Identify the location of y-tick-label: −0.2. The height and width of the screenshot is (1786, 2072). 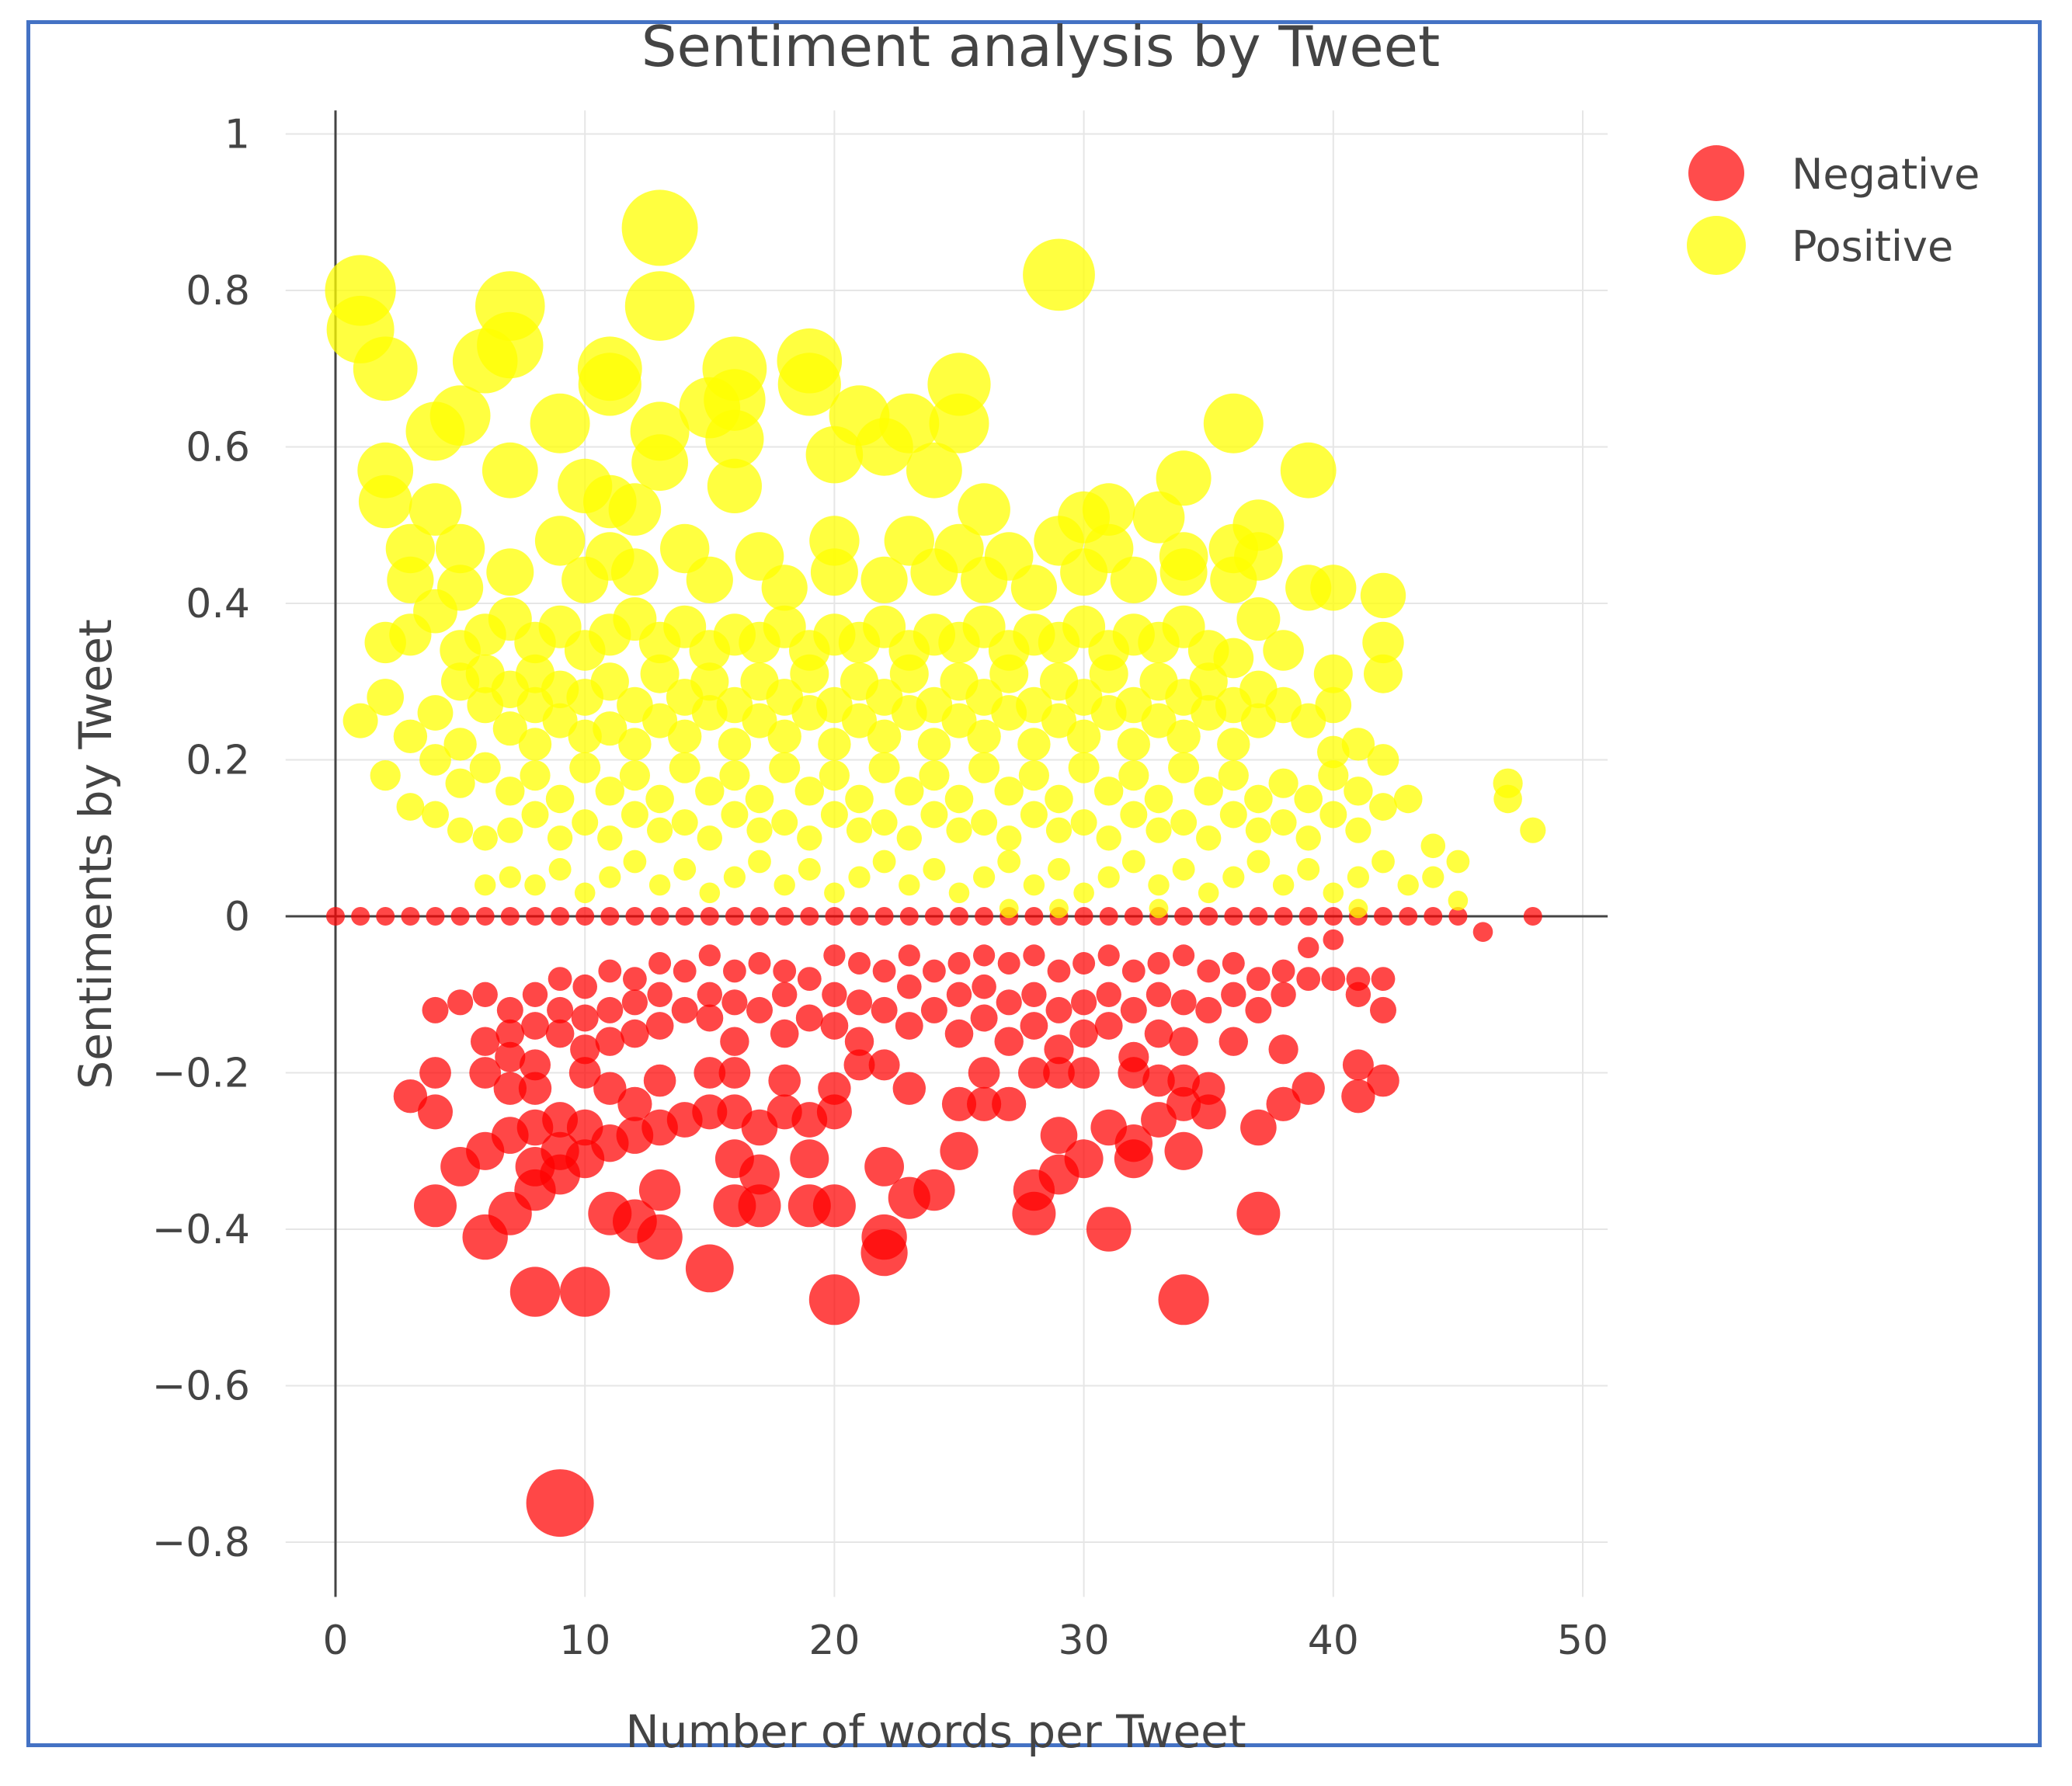
(201, 1074).